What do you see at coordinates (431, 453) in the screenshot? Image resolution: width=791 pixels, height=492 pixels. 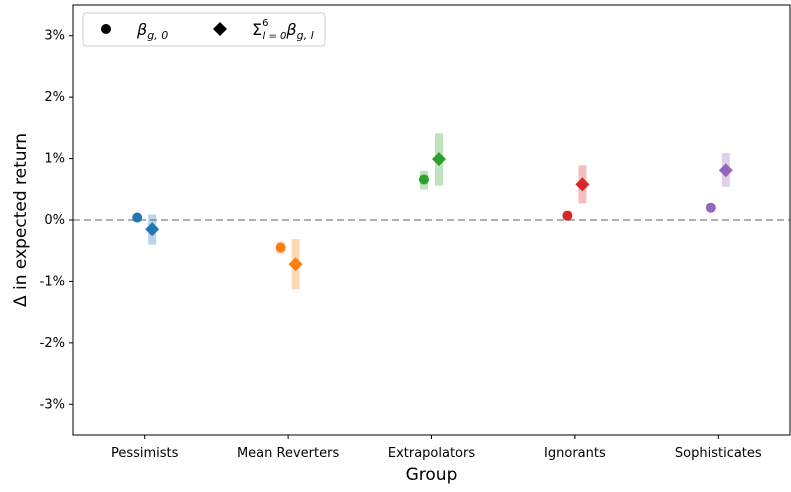 I see `x-tick-label-2: Extrapolators` at bounding box center [431, 453].